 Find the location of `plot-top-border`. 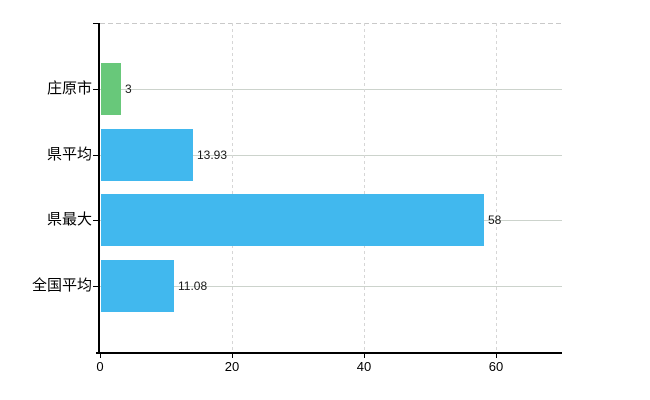

plot-top-border is located at coordinates (331, 23).